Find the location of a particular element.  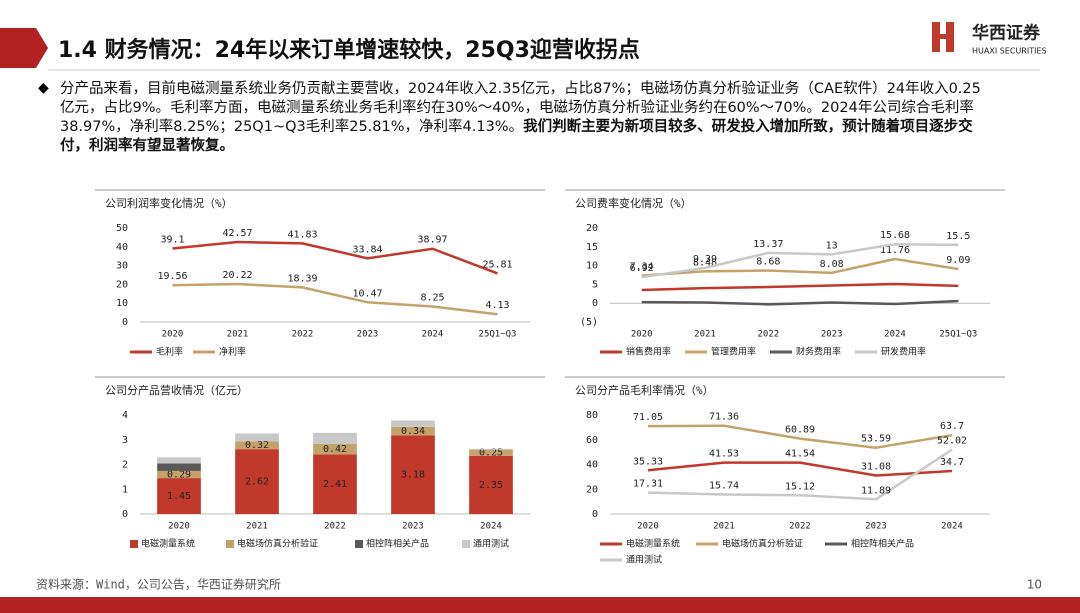

y-tick-label: 0 is located at coordinates (595, 514).